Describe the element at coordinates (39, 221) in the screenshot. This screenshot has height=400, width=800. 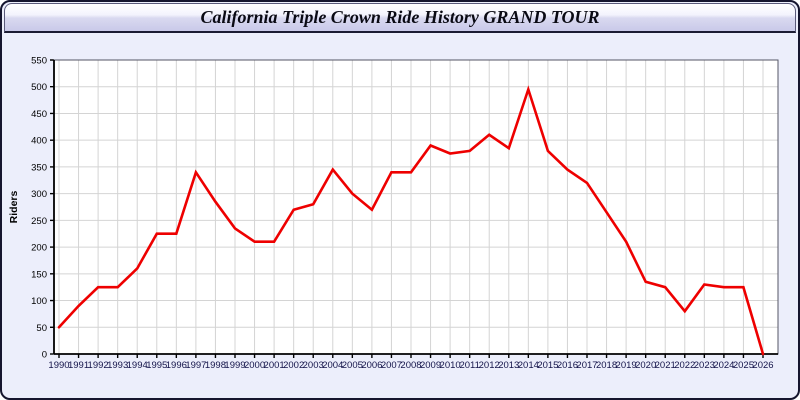
I see `y-tick-label: 250` at that location.